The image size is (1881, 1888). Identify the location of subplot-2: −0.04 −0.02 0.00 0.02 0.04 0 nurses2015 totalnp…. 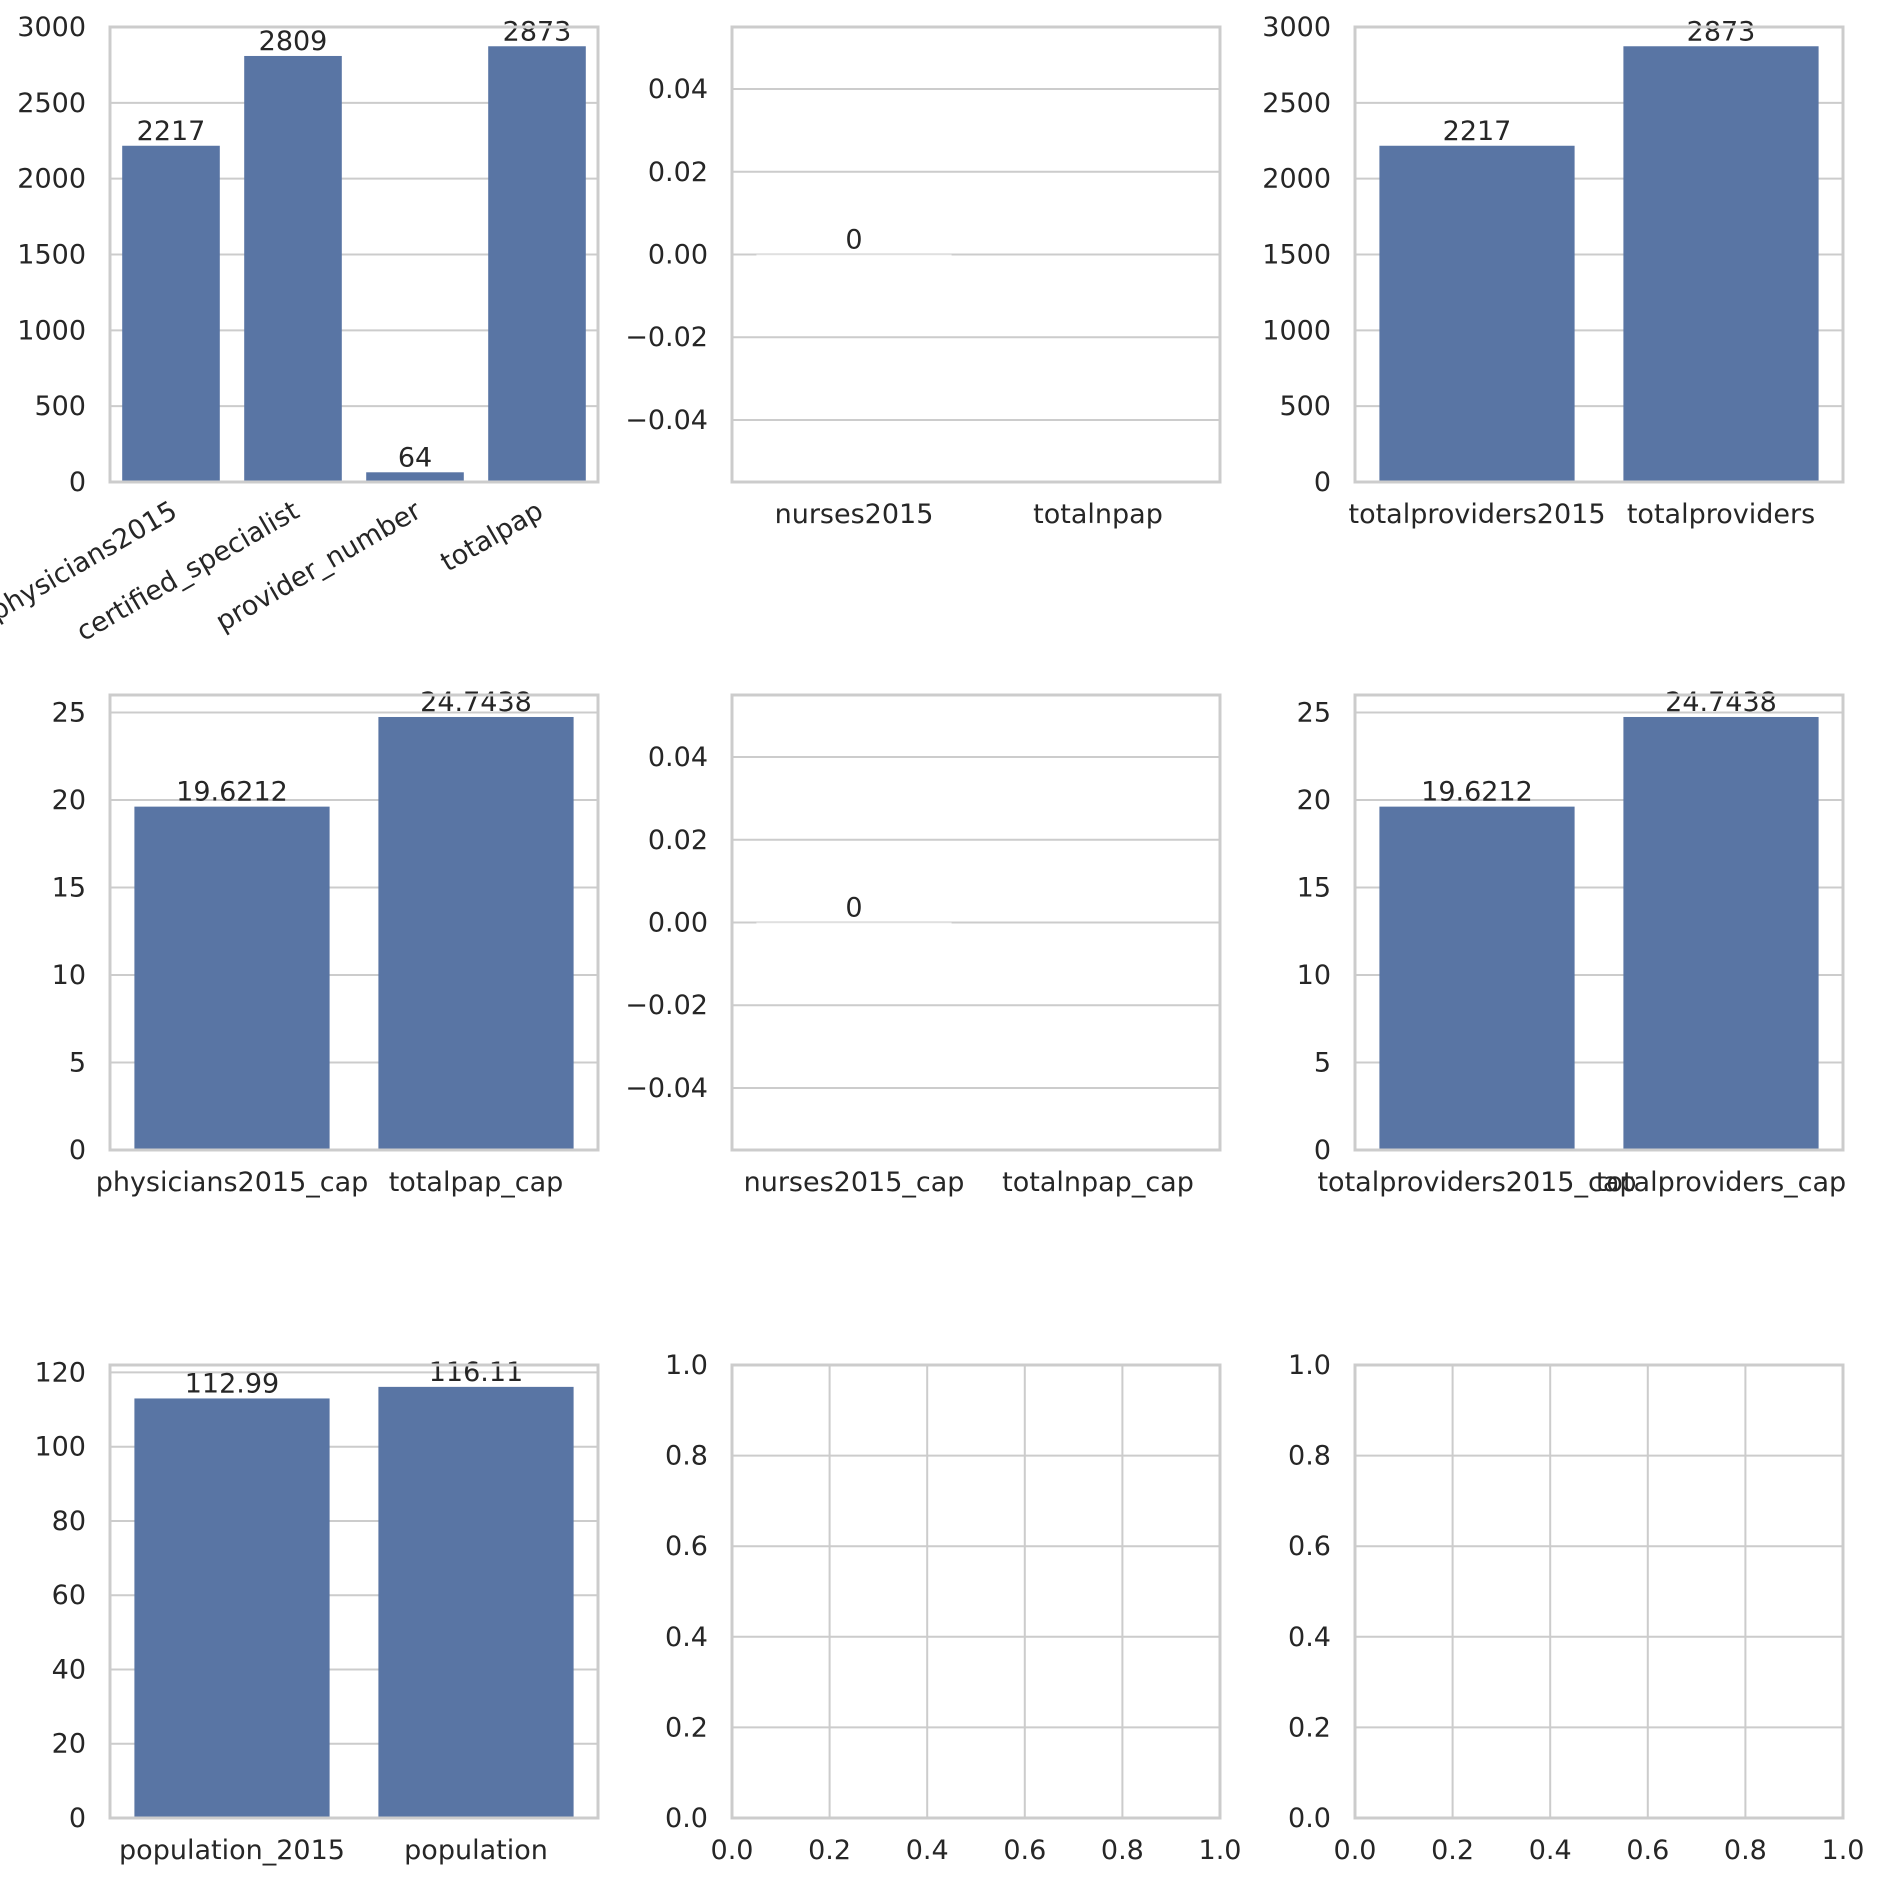
(923, 277).